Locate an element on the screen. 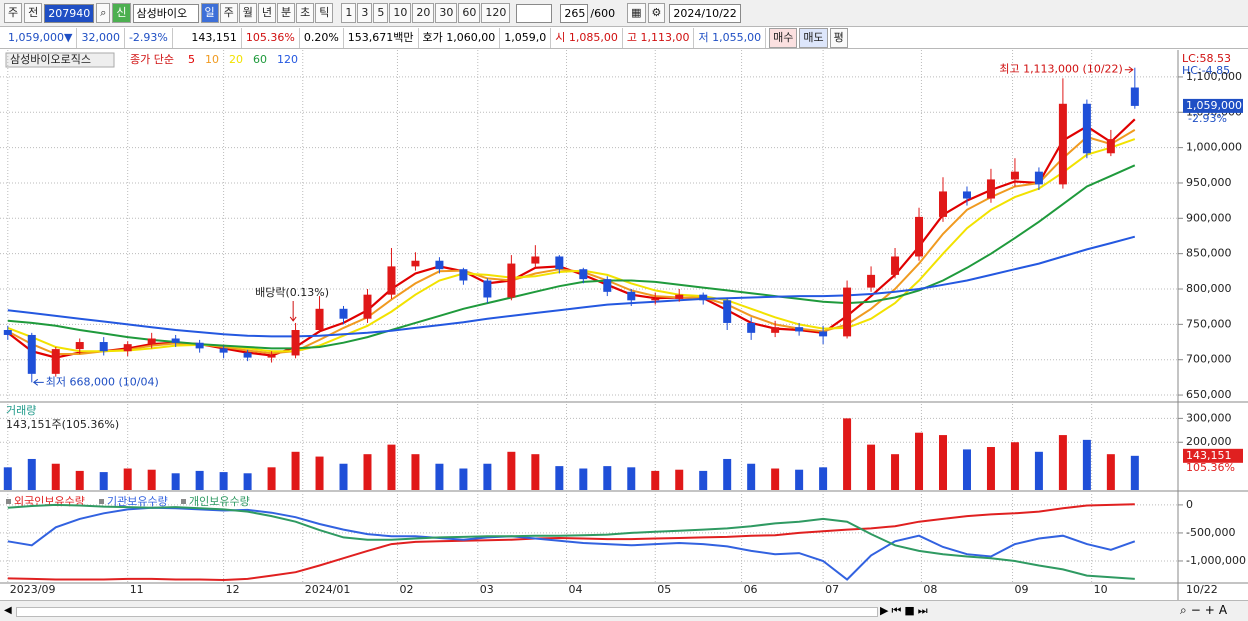 This screenshot has height=621, width=1248. toolbar-button: 20 is located at coordinates (423, 13).